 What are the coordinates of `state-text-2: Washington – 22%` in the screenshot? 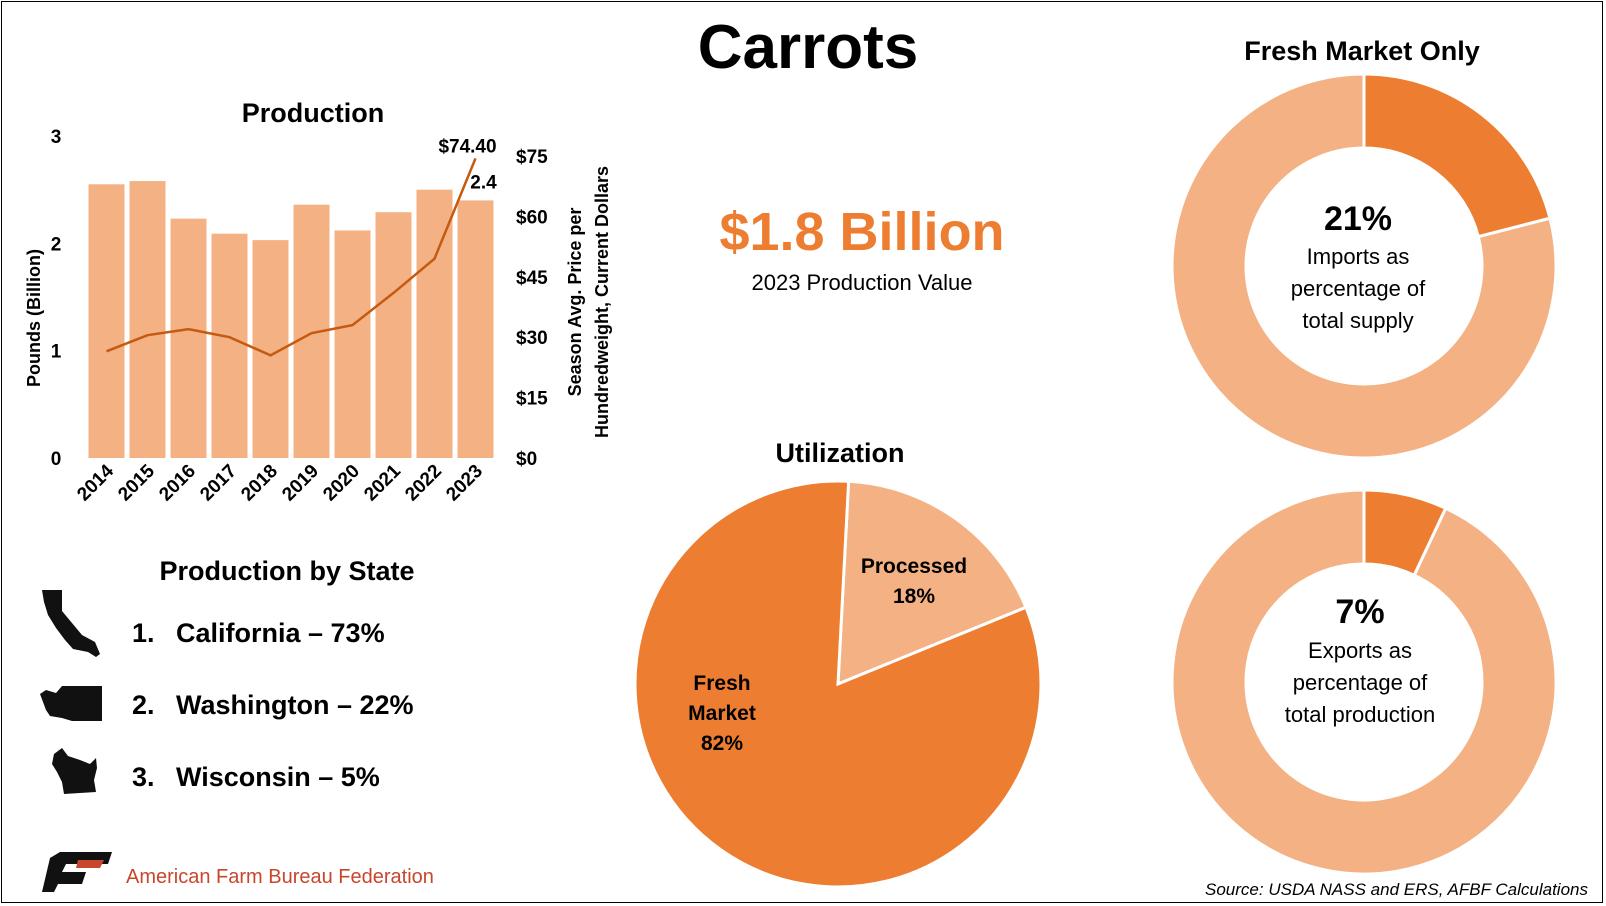 It's located at (295, 705).